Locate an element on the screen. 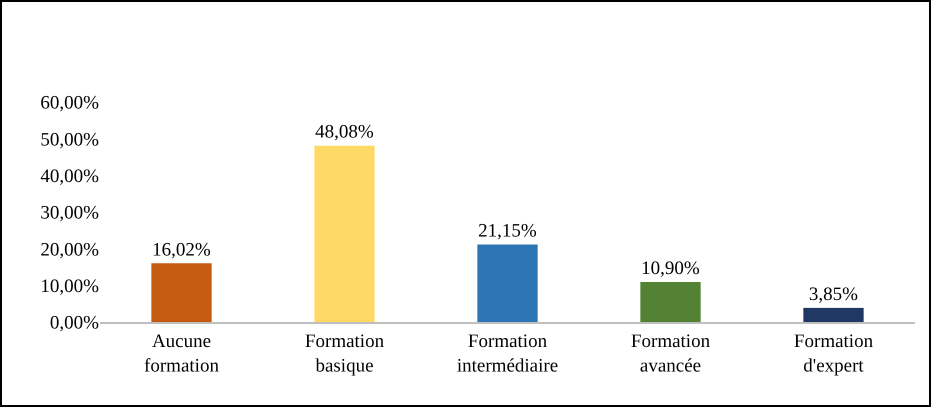  data-label: 21,15% is located at coordinates (507, 231).